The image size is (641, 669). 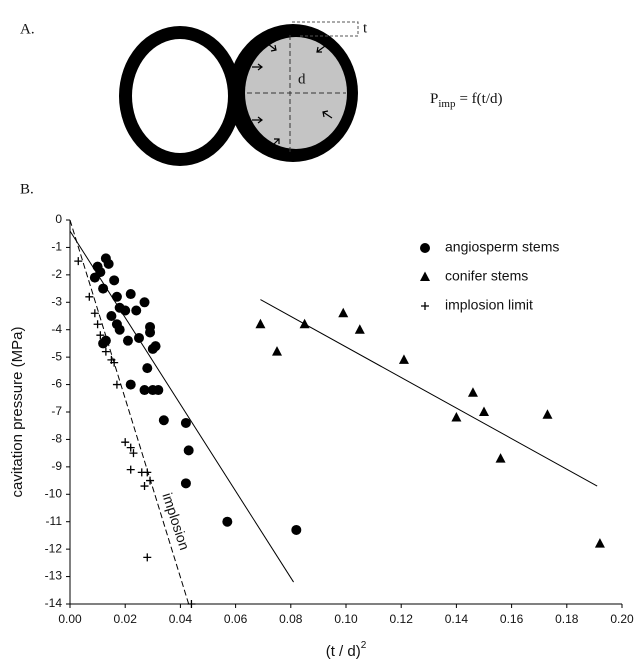 What do you see at coordinates (512, 619) in the screenshot?
I see `x-tick-label: 0.16` at bounding box center [512, 619].